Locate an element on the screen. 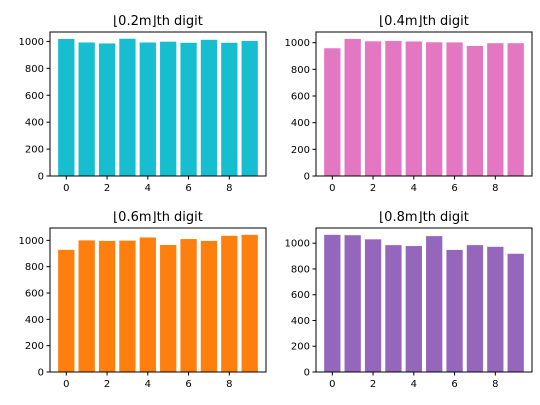  chart-title: ⌊0.8m⌋th digit is located at coordinates (424, 217).